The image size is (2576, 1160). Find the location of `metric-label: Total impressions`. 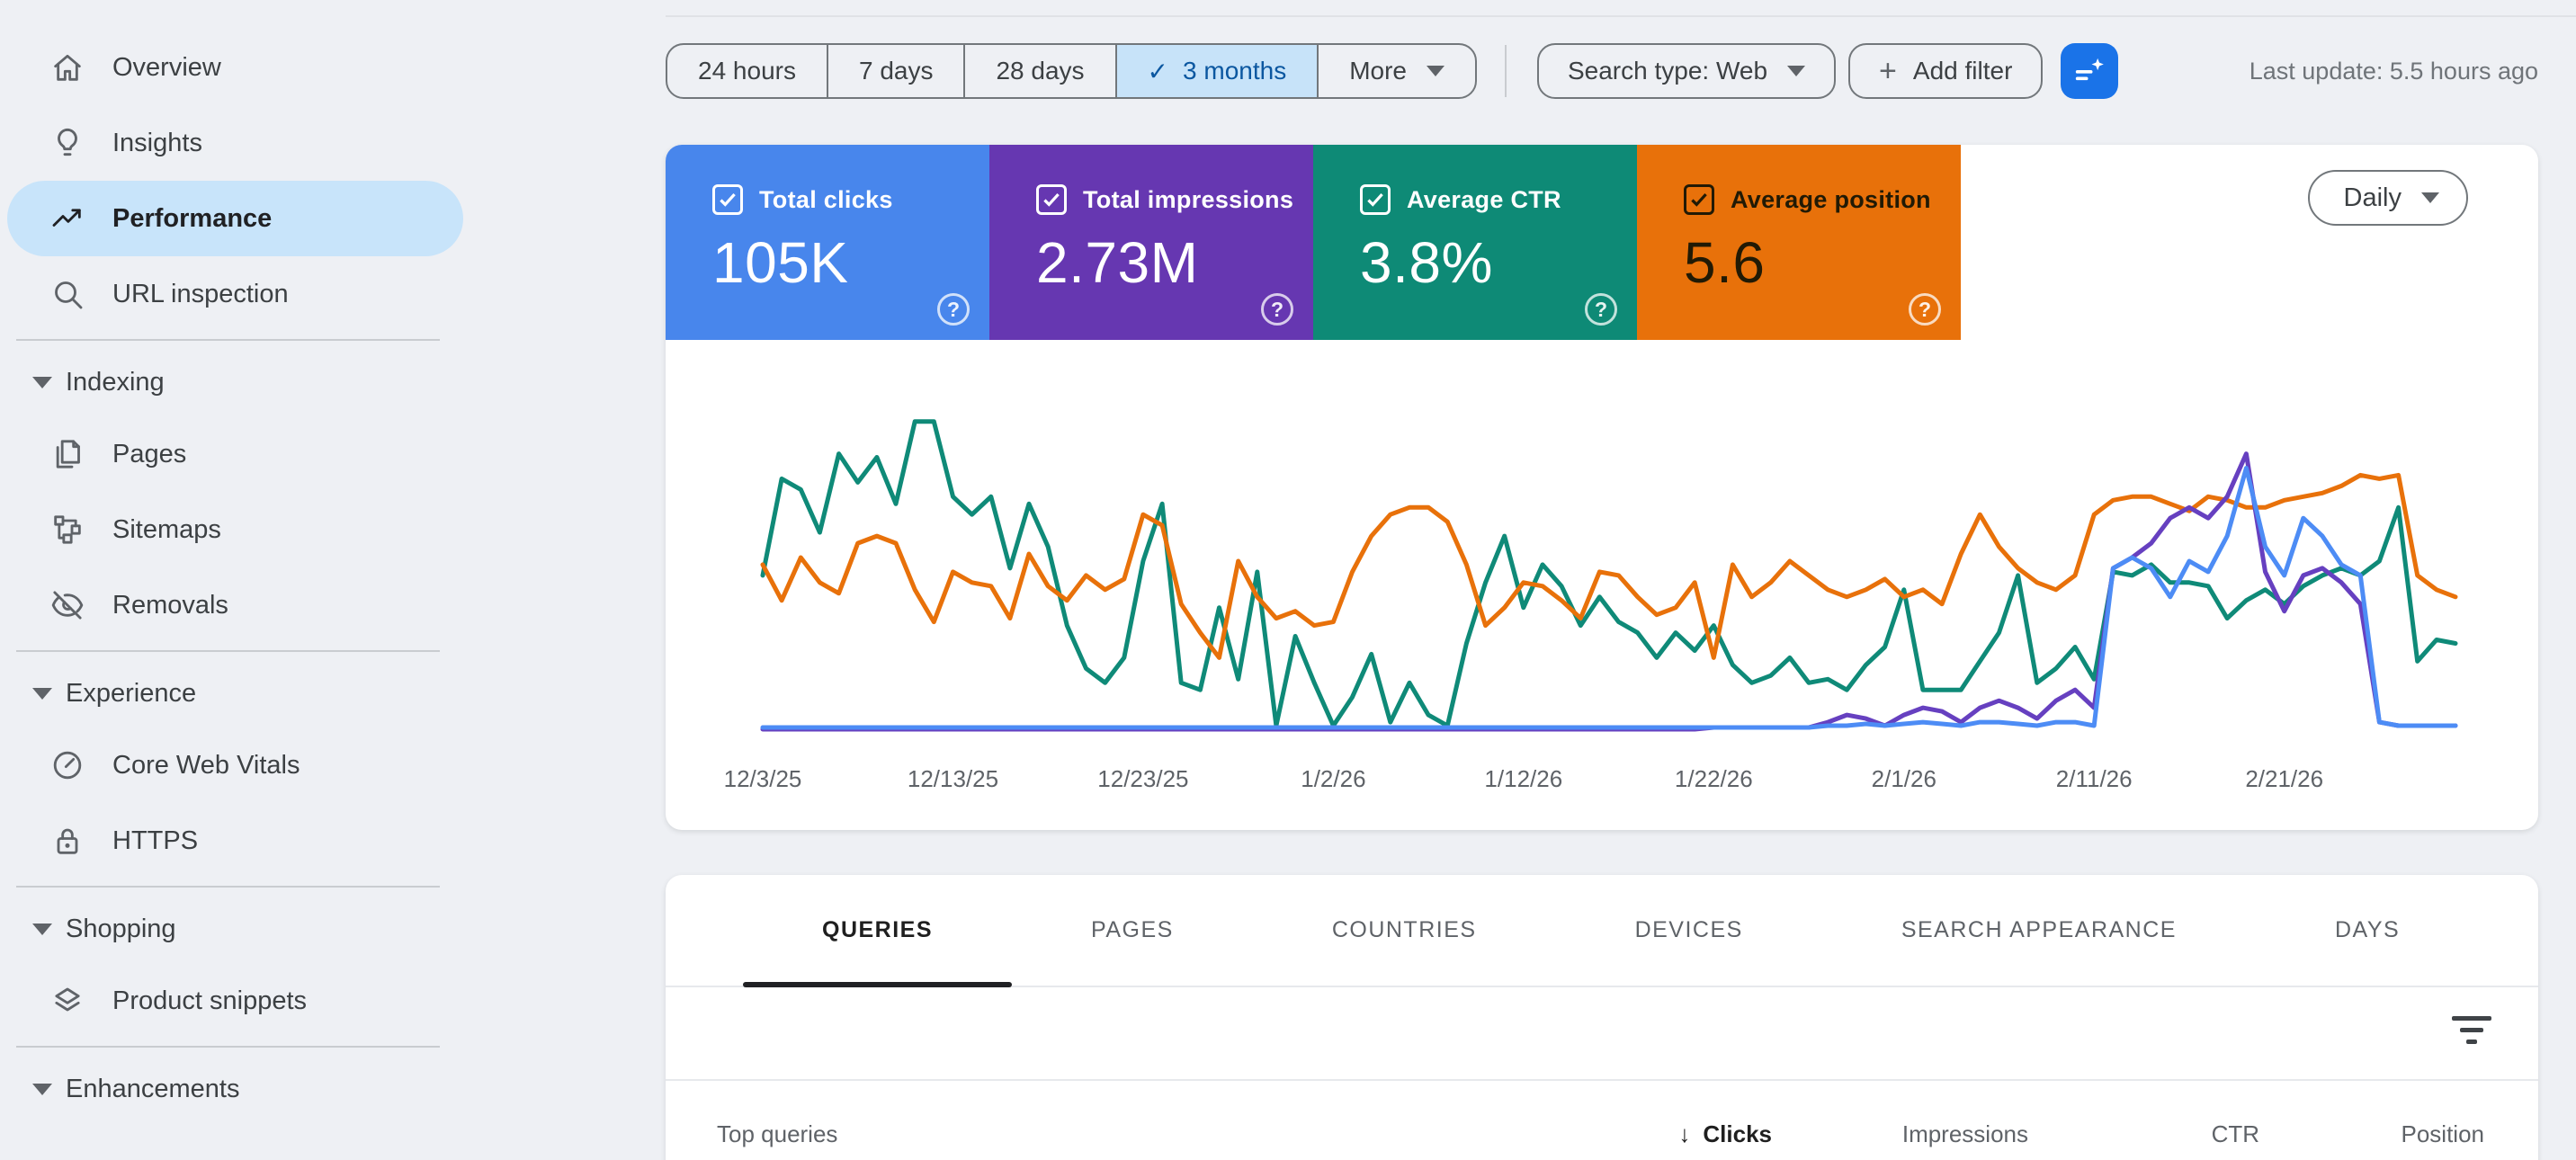

metric-label: Total impressions is located at coordinates (1188, 199).